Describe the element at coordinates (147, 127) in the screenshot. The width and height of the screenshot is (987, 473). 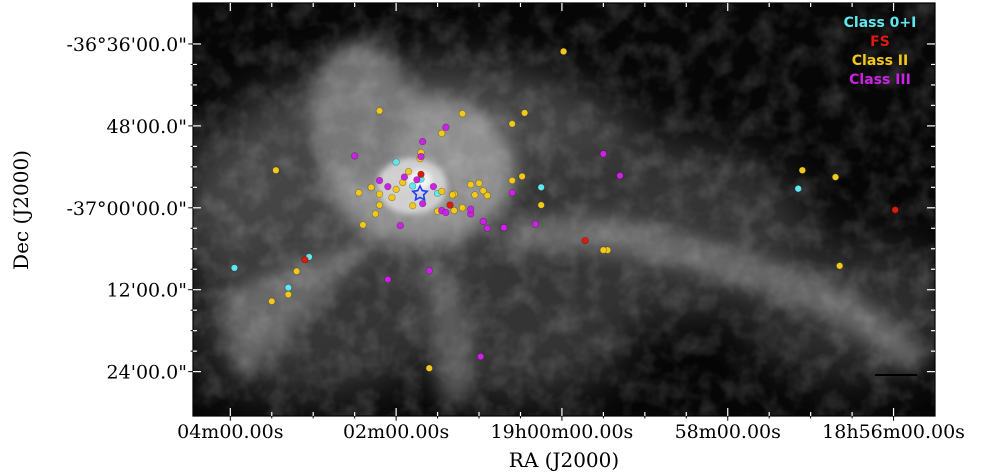
I see `y-tick-label: 48'00.0"` at that location.